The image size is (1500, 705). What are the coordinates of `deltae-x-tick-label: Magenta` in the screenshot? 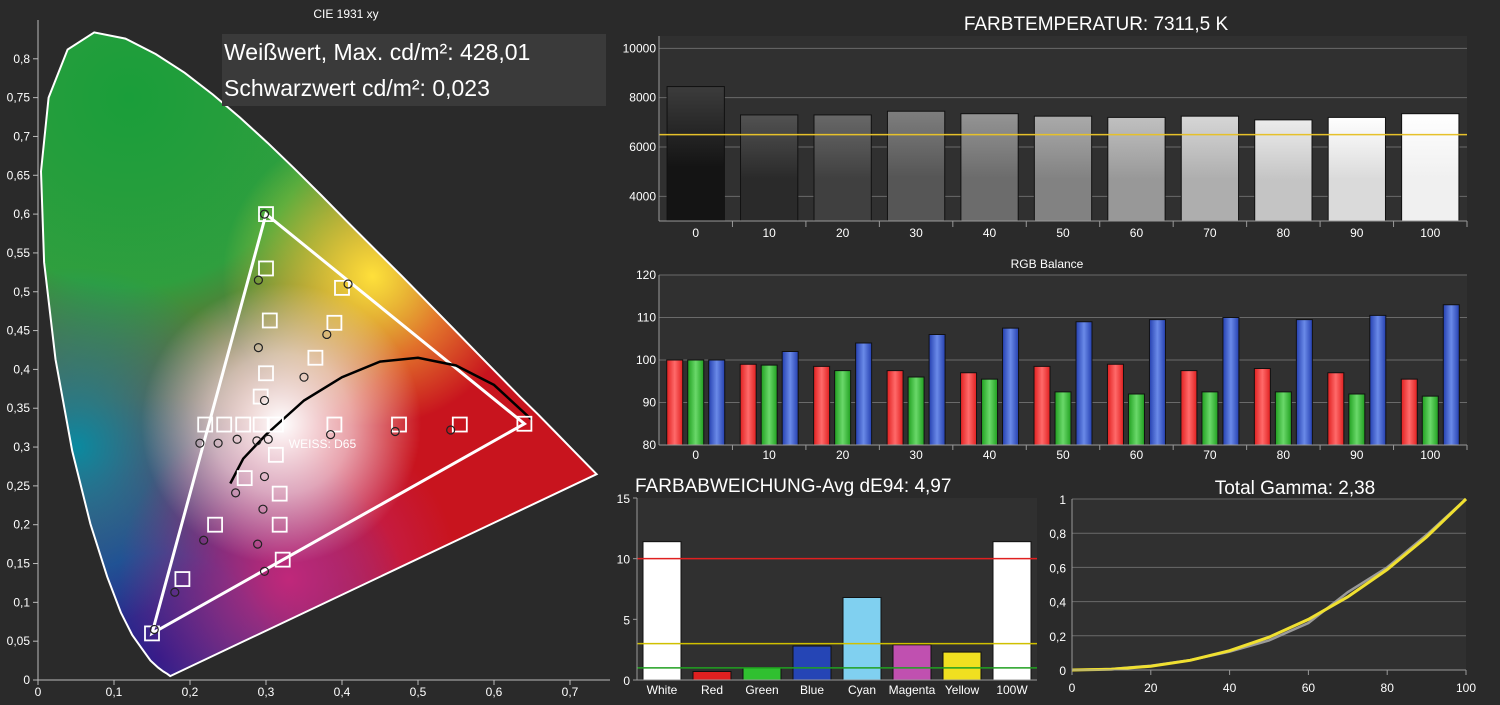 It's located at (912, 690).